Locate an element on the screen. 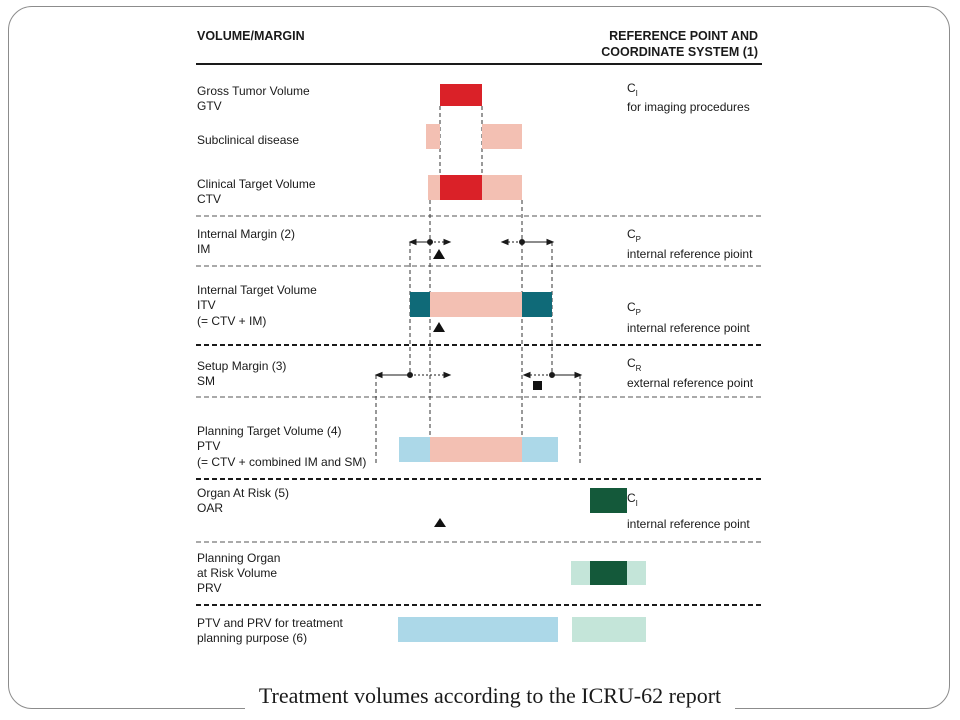 This screenshot has height=720, width=960. itv-triangle-marker is located at coordinates (439, 327).